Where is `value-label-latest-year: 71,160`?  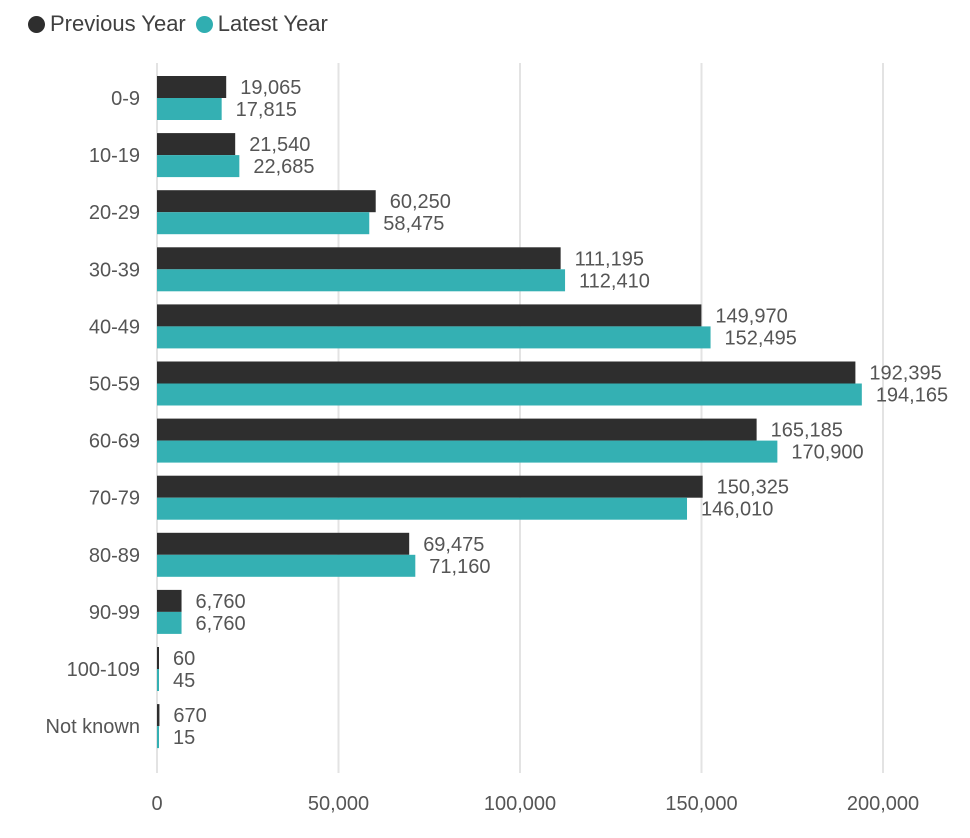
value-label-latest-year: 71,160 is located at coordinates (459, 567).